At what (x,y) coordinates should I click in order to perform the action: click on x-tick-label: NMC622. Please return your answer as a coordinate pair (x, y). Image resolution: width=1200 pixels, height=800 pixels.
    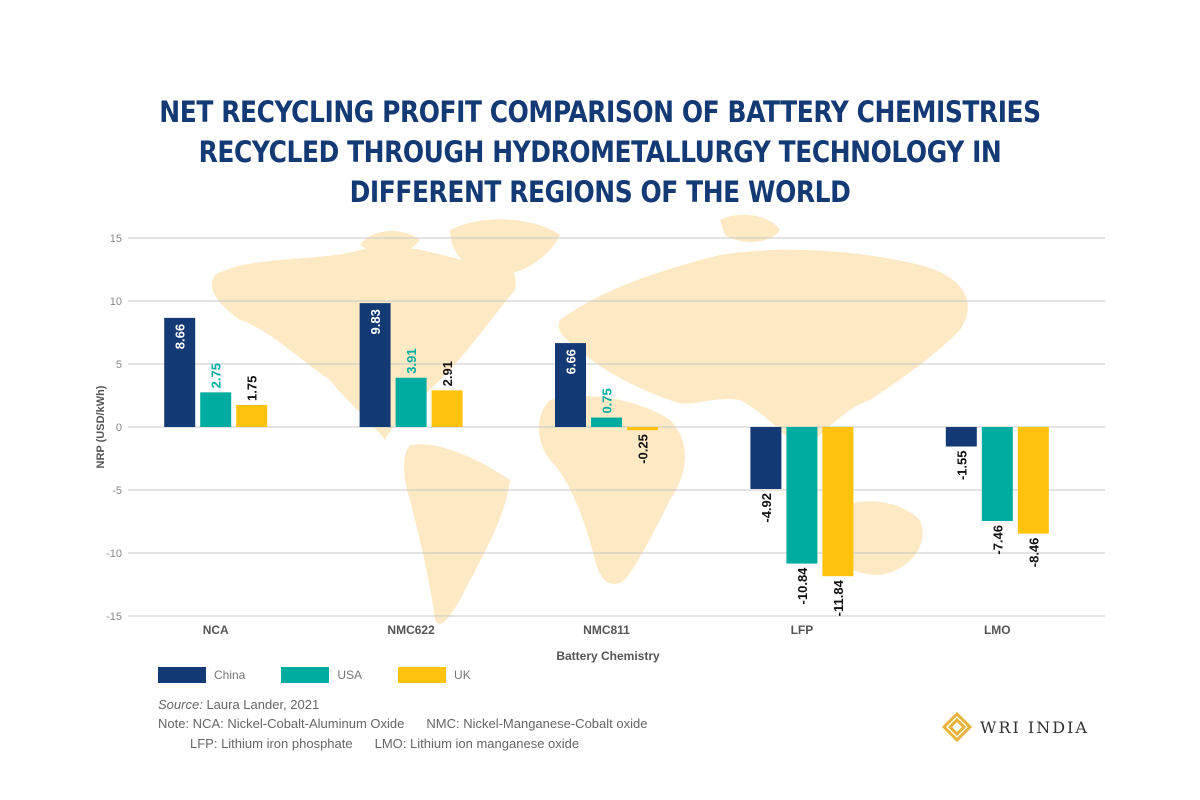
    Looking at the image, I should click on (411, 630).